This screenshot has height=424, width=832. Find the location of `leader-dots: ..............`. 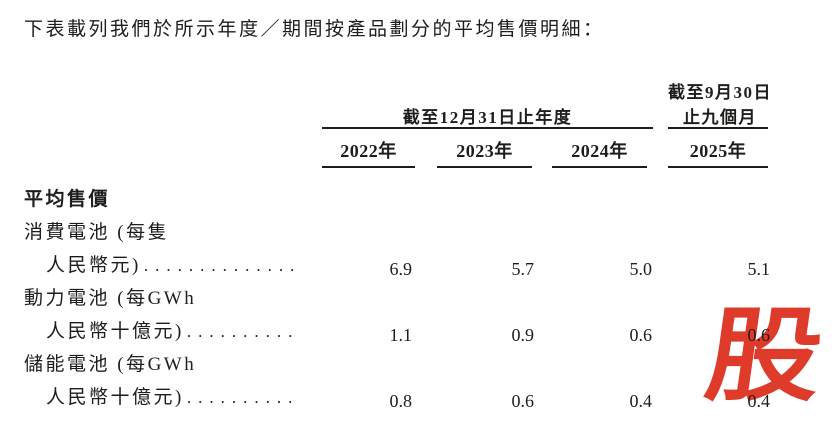

leader-dots: .............. is located at coordinates (222, 265).